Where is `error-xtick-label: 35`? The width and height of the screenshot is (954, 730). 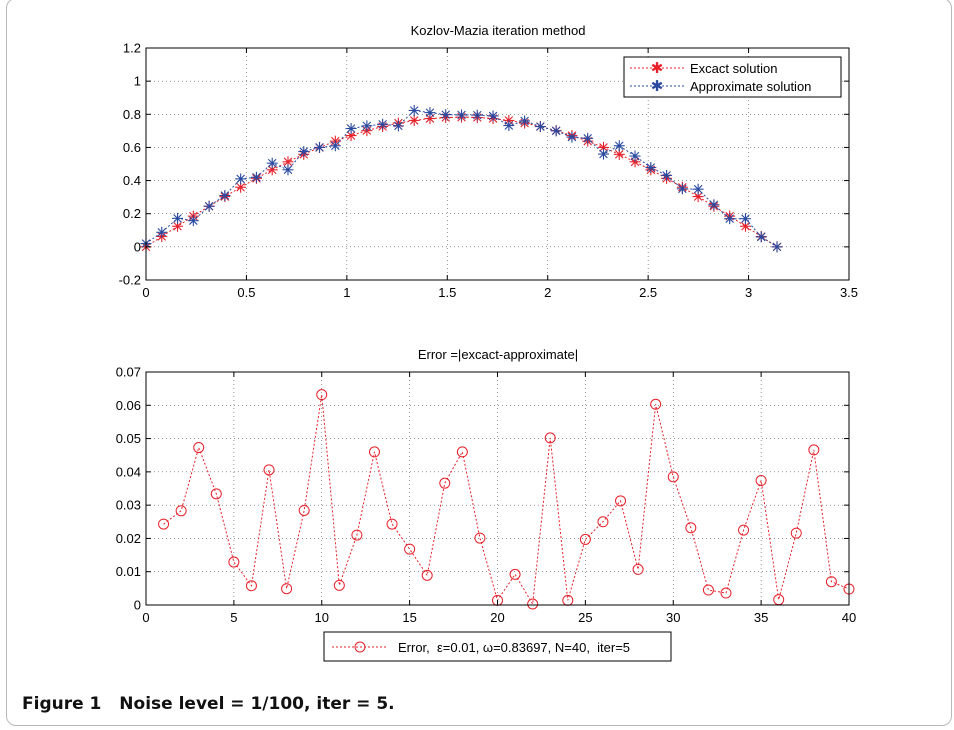 error-xtick-label: 35 is located at coordinates (761, 617).